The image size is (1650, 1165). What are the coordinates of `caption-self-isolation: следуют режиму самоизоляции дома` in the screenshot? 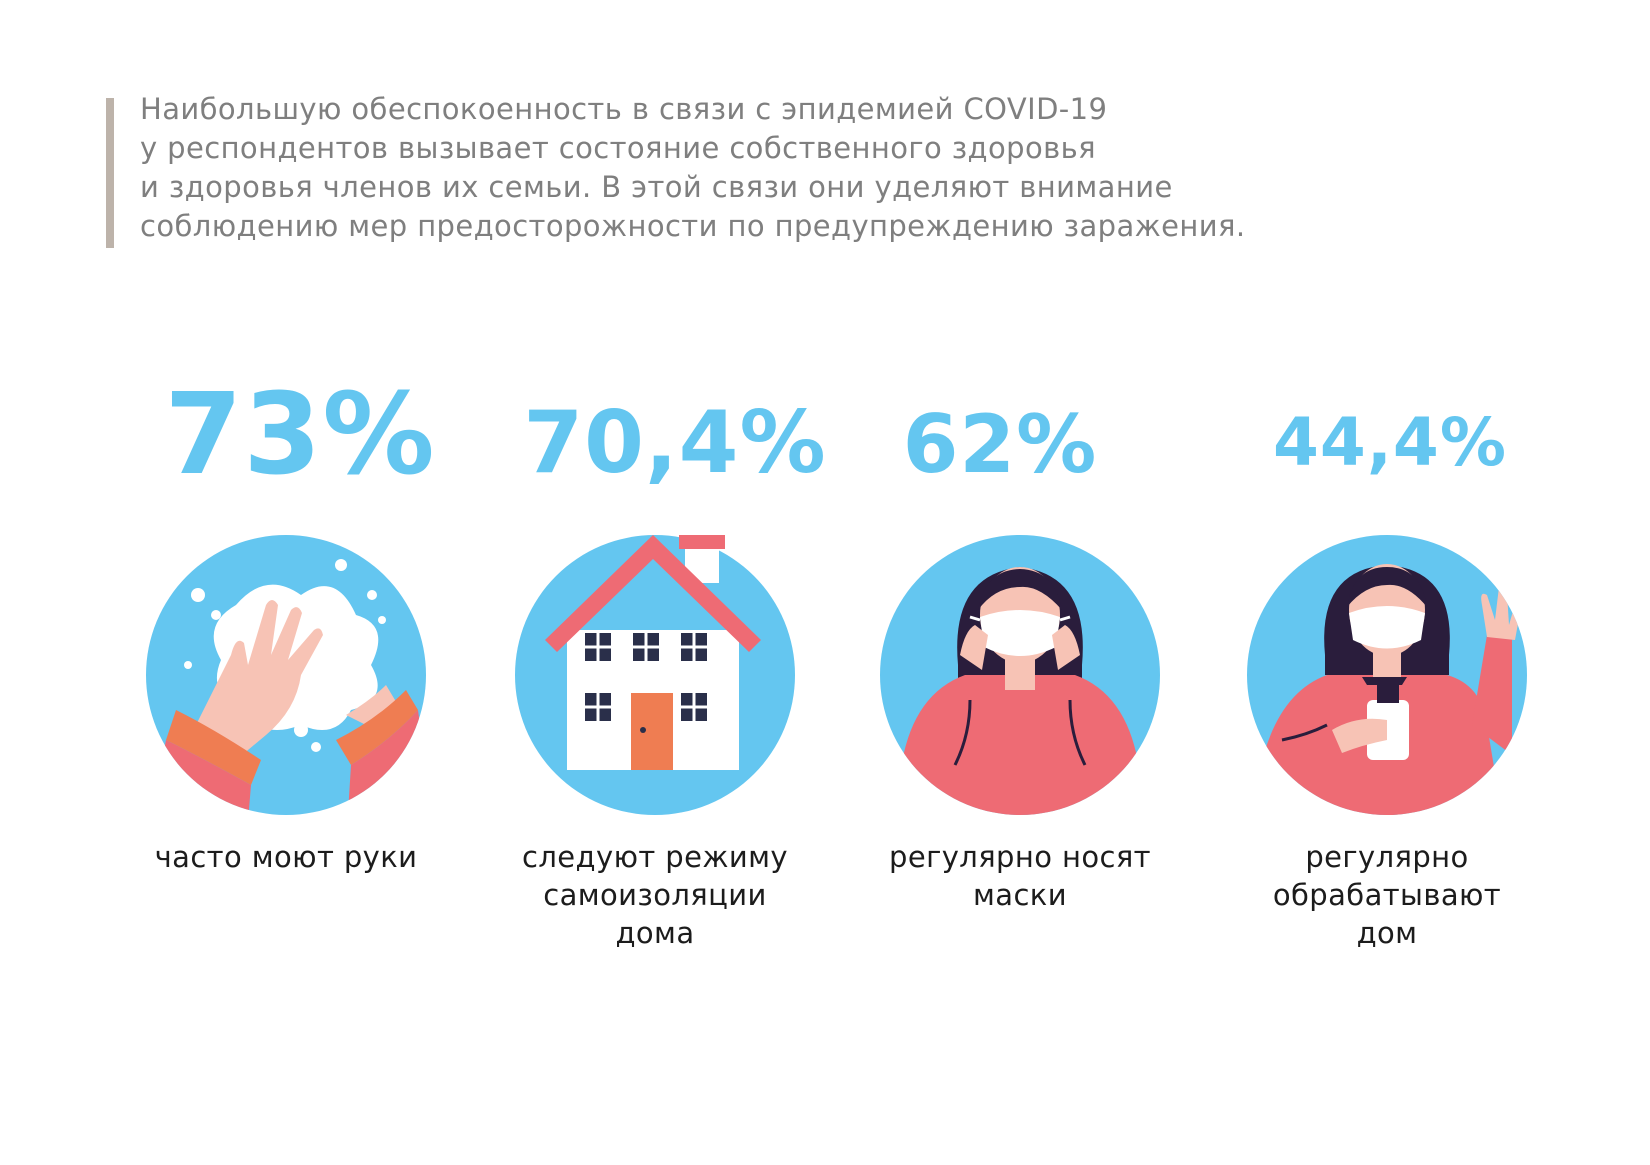 It's located at (655, 895).